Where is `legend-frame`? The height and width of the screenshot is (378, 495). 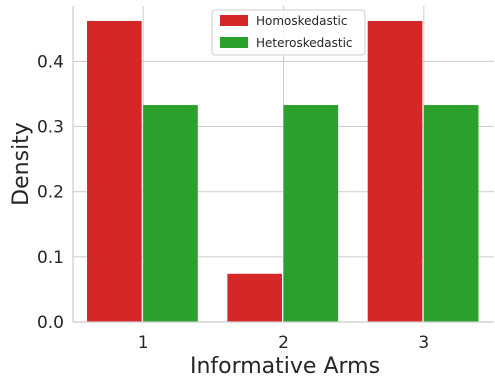 legend-frame is located at coordinates (288, 32).